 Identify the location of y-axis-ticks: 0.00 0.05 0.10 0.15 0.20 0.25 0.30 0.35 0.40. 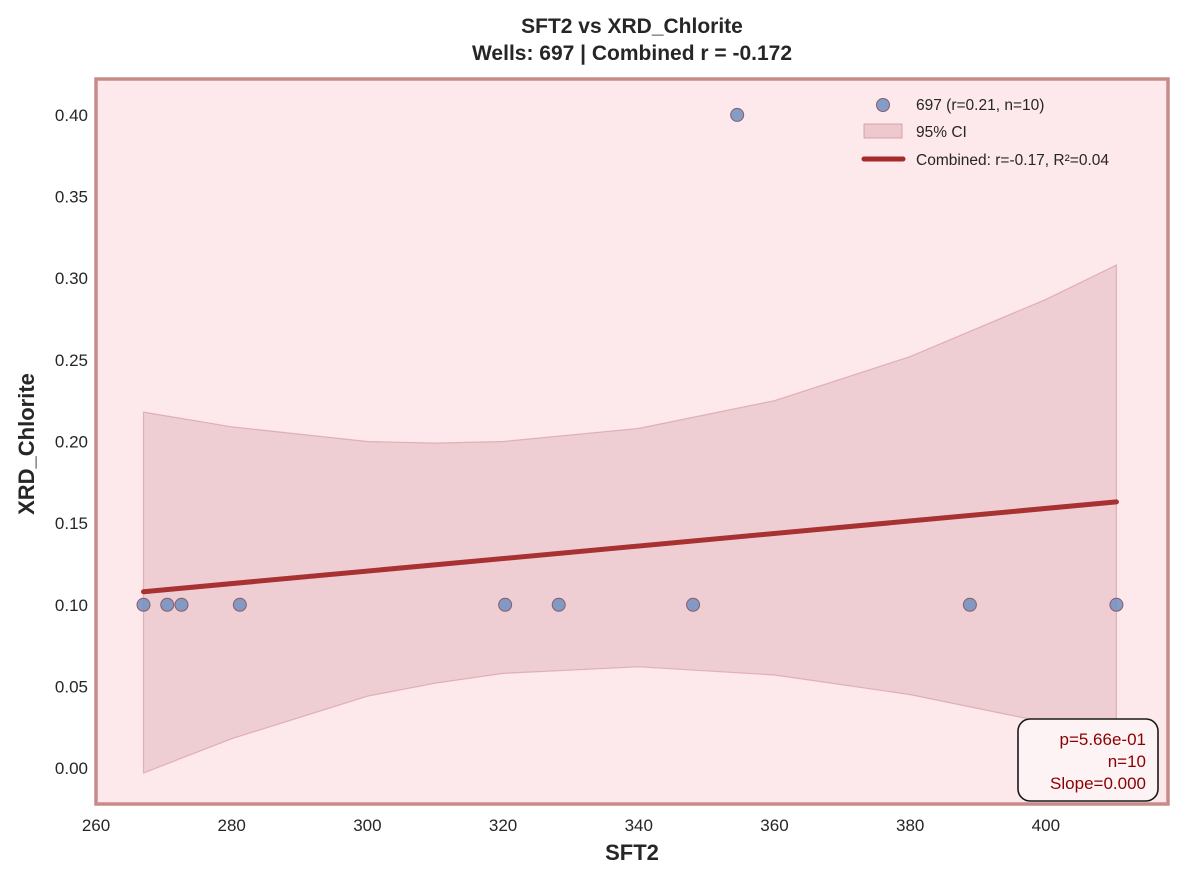
(71, 442).